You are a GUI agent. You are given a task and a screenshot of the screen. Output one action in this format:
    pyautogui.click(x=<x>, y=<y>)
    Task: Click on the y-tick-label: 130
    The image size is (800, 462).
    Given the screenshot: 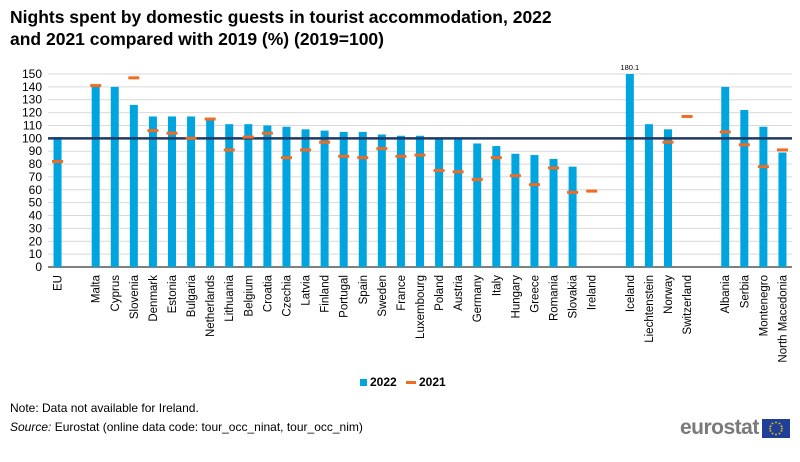 What is the action you would take?
    pyautogui.click(x=32, y=100)
    